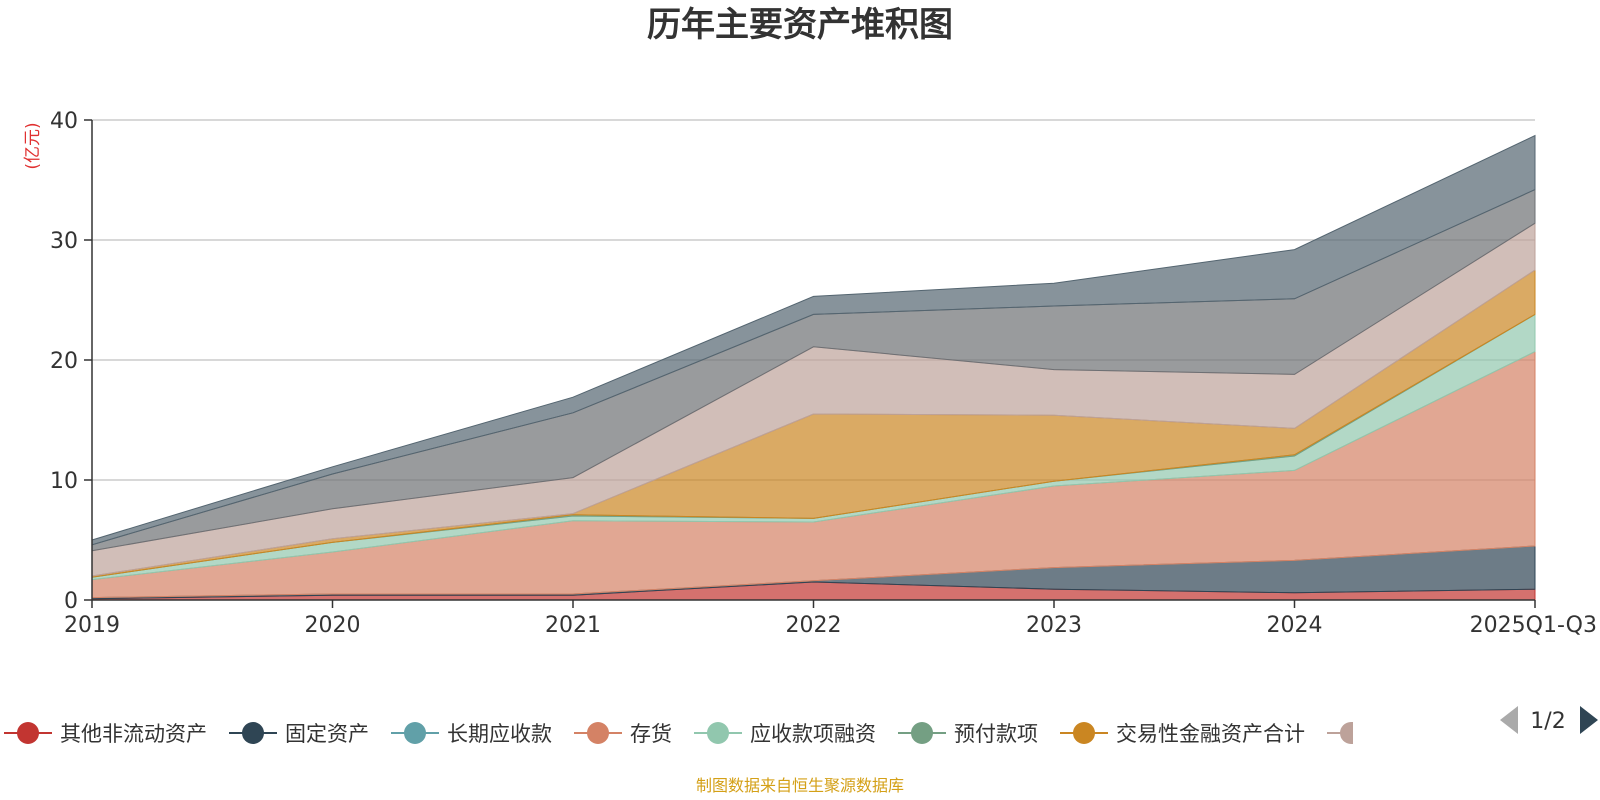 Image resolution: width=1600 pixels, height=800 pixels. What do you see at coordinates (64, 241) in the screenshot?
I see `y-tick-label: 30` at bounding box center [64, 241].